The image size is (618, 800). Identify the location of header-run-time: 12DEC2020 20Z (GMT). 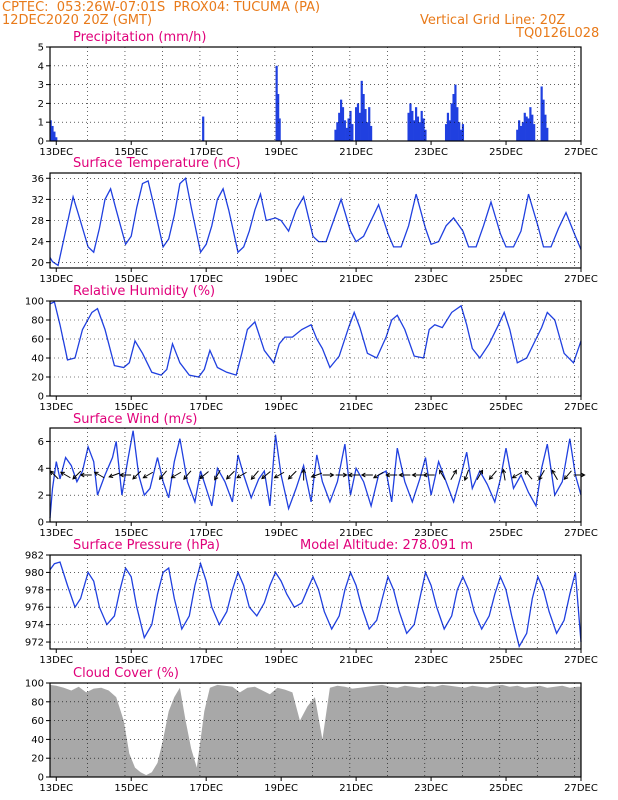
(77, 20).